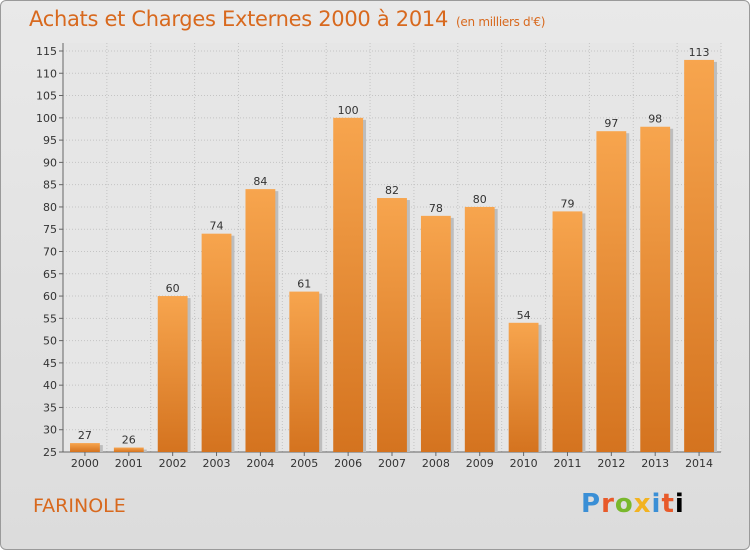 The image size is (750, 550). What do you see at coordinates (50, 140) in the screenshot?
I see `y-tick-label: 95` at bounding box center [50, 140].